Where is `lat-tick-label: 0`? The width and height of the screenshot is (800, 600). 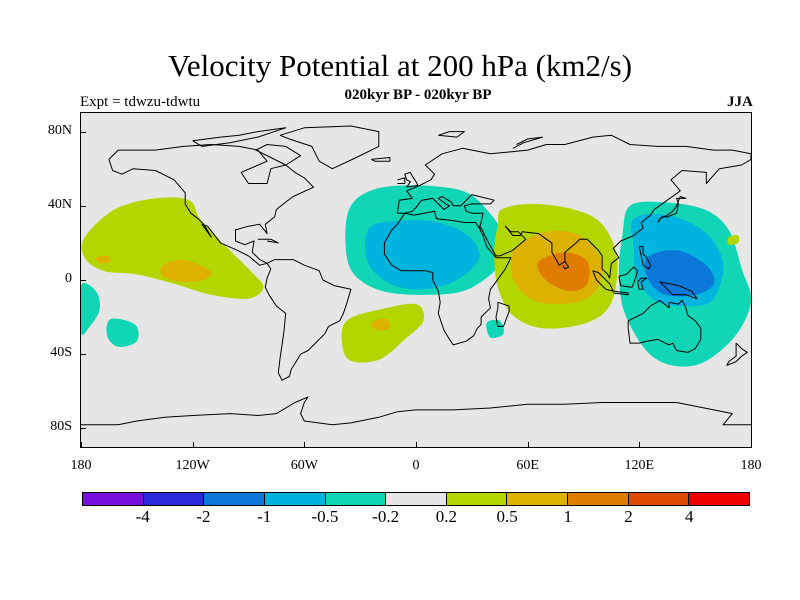 lat-tick-label: 0 is located at coordinates (68, 278).